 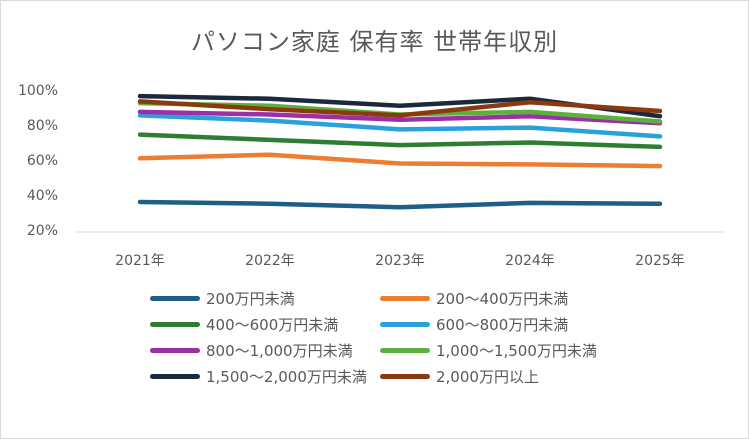 I want to click on legend-label: 800～1,000万円未満, so click(x=279, y=351).